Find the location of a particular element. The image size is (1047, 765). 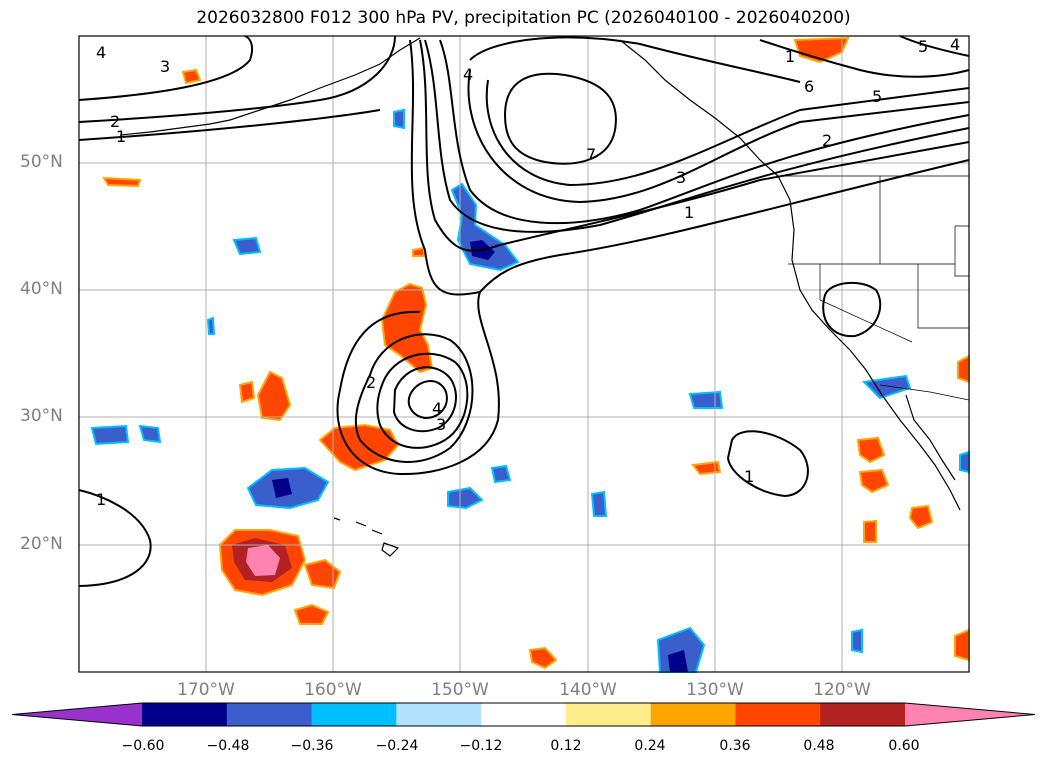

colorbar-tick-label: 0.12 is located at coordinates (566, 746).